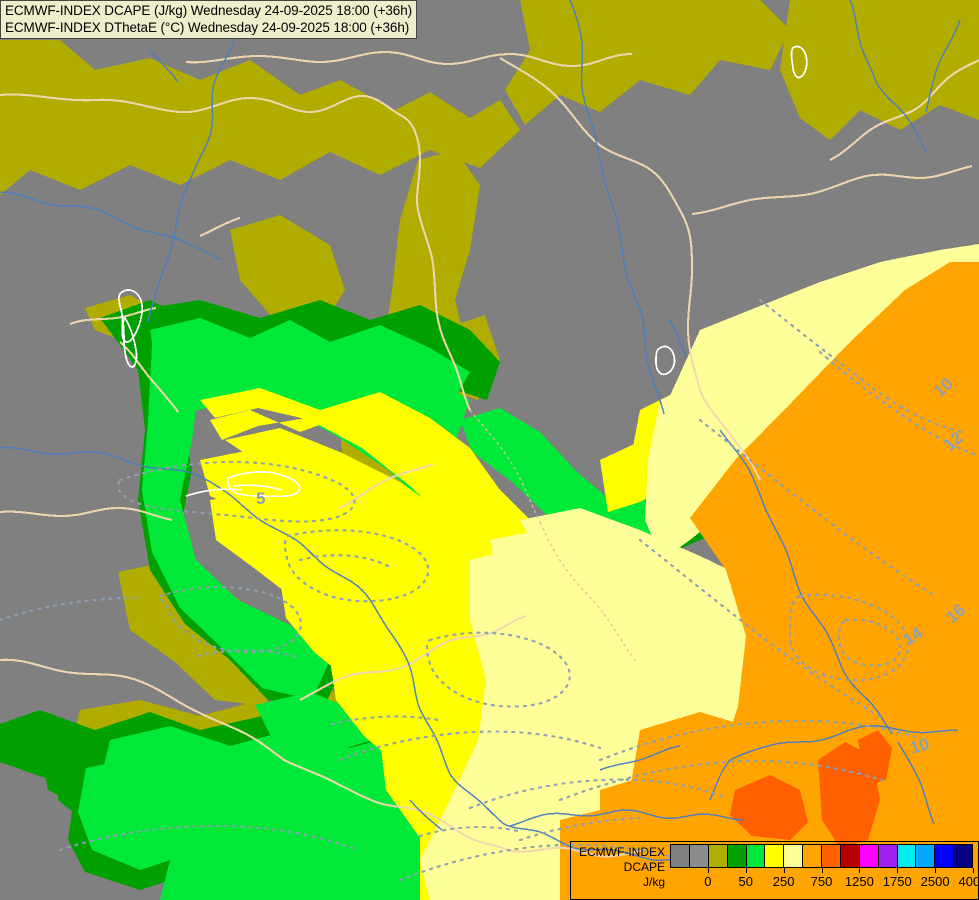  I want to click on legend-label-2500: 2500, so click(935, 881).